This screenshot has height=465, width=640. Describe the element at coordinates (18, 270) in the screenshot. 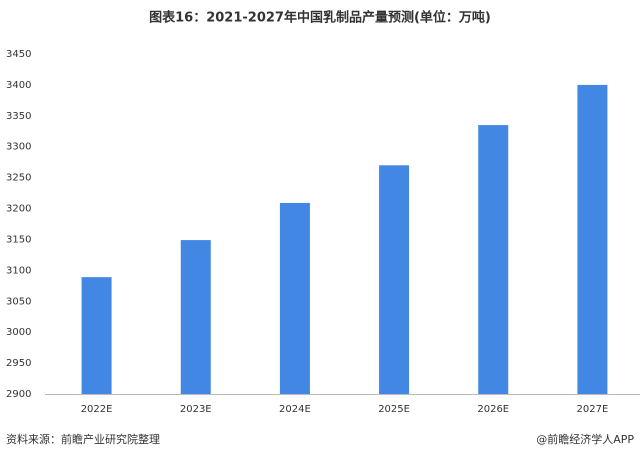

I see `y-tick-label: 3100` at that location.